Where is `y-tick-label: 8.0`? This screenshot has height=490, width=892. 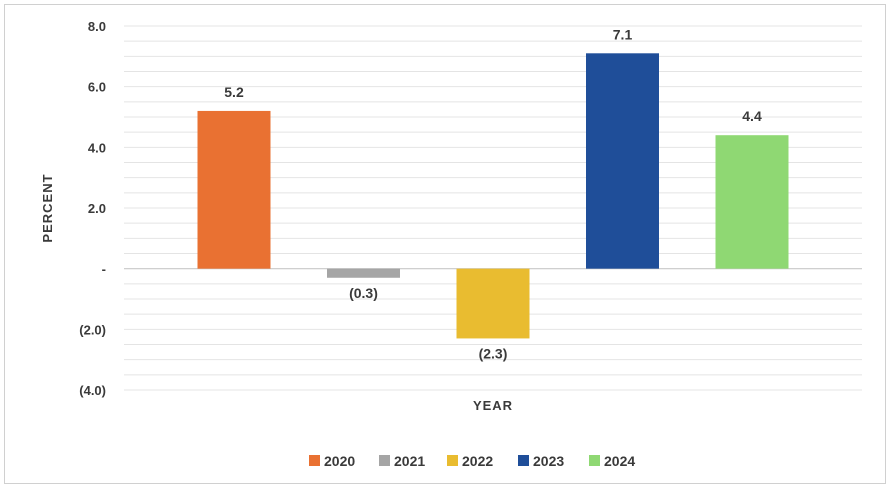 y-tick-label: 8.0 is located at coordinates (97, 26).